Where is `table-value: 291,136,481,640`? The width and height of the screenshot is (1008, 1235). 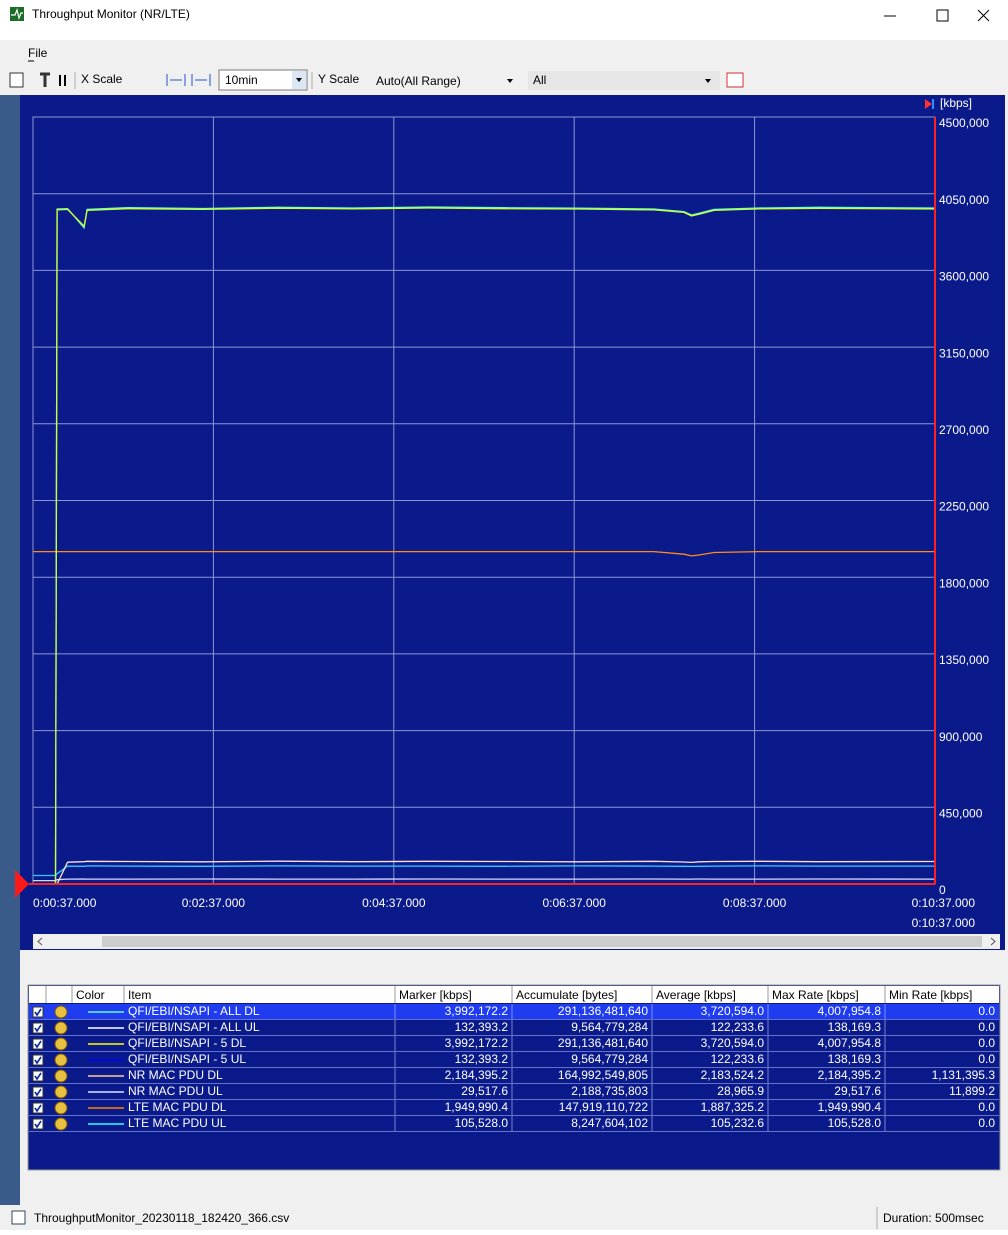
table-value: 291,136,481,640 is located at coordinates (603, 1011).